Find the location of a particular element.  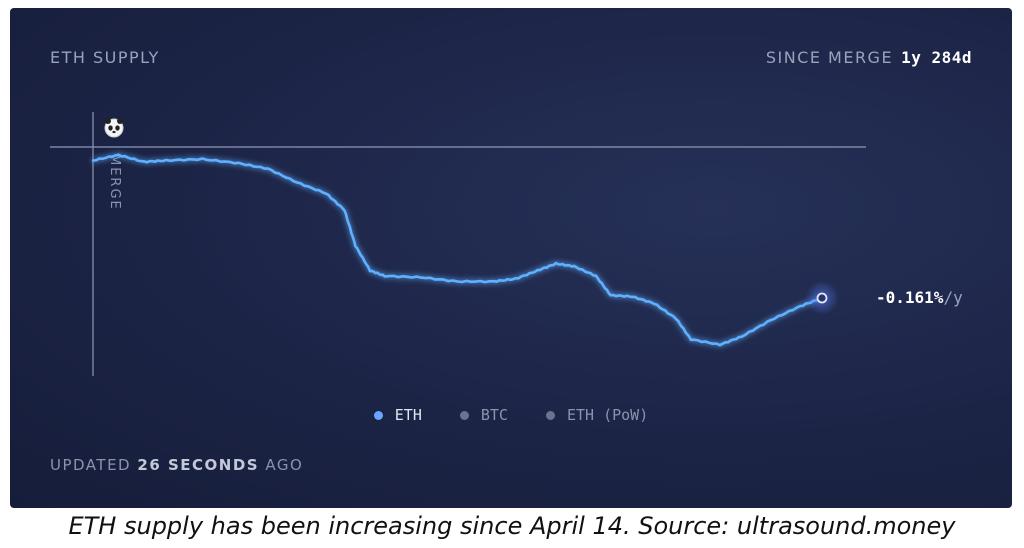

legend-label-eth-pow: ETH (PoW) is located at coordinates (607, 415).